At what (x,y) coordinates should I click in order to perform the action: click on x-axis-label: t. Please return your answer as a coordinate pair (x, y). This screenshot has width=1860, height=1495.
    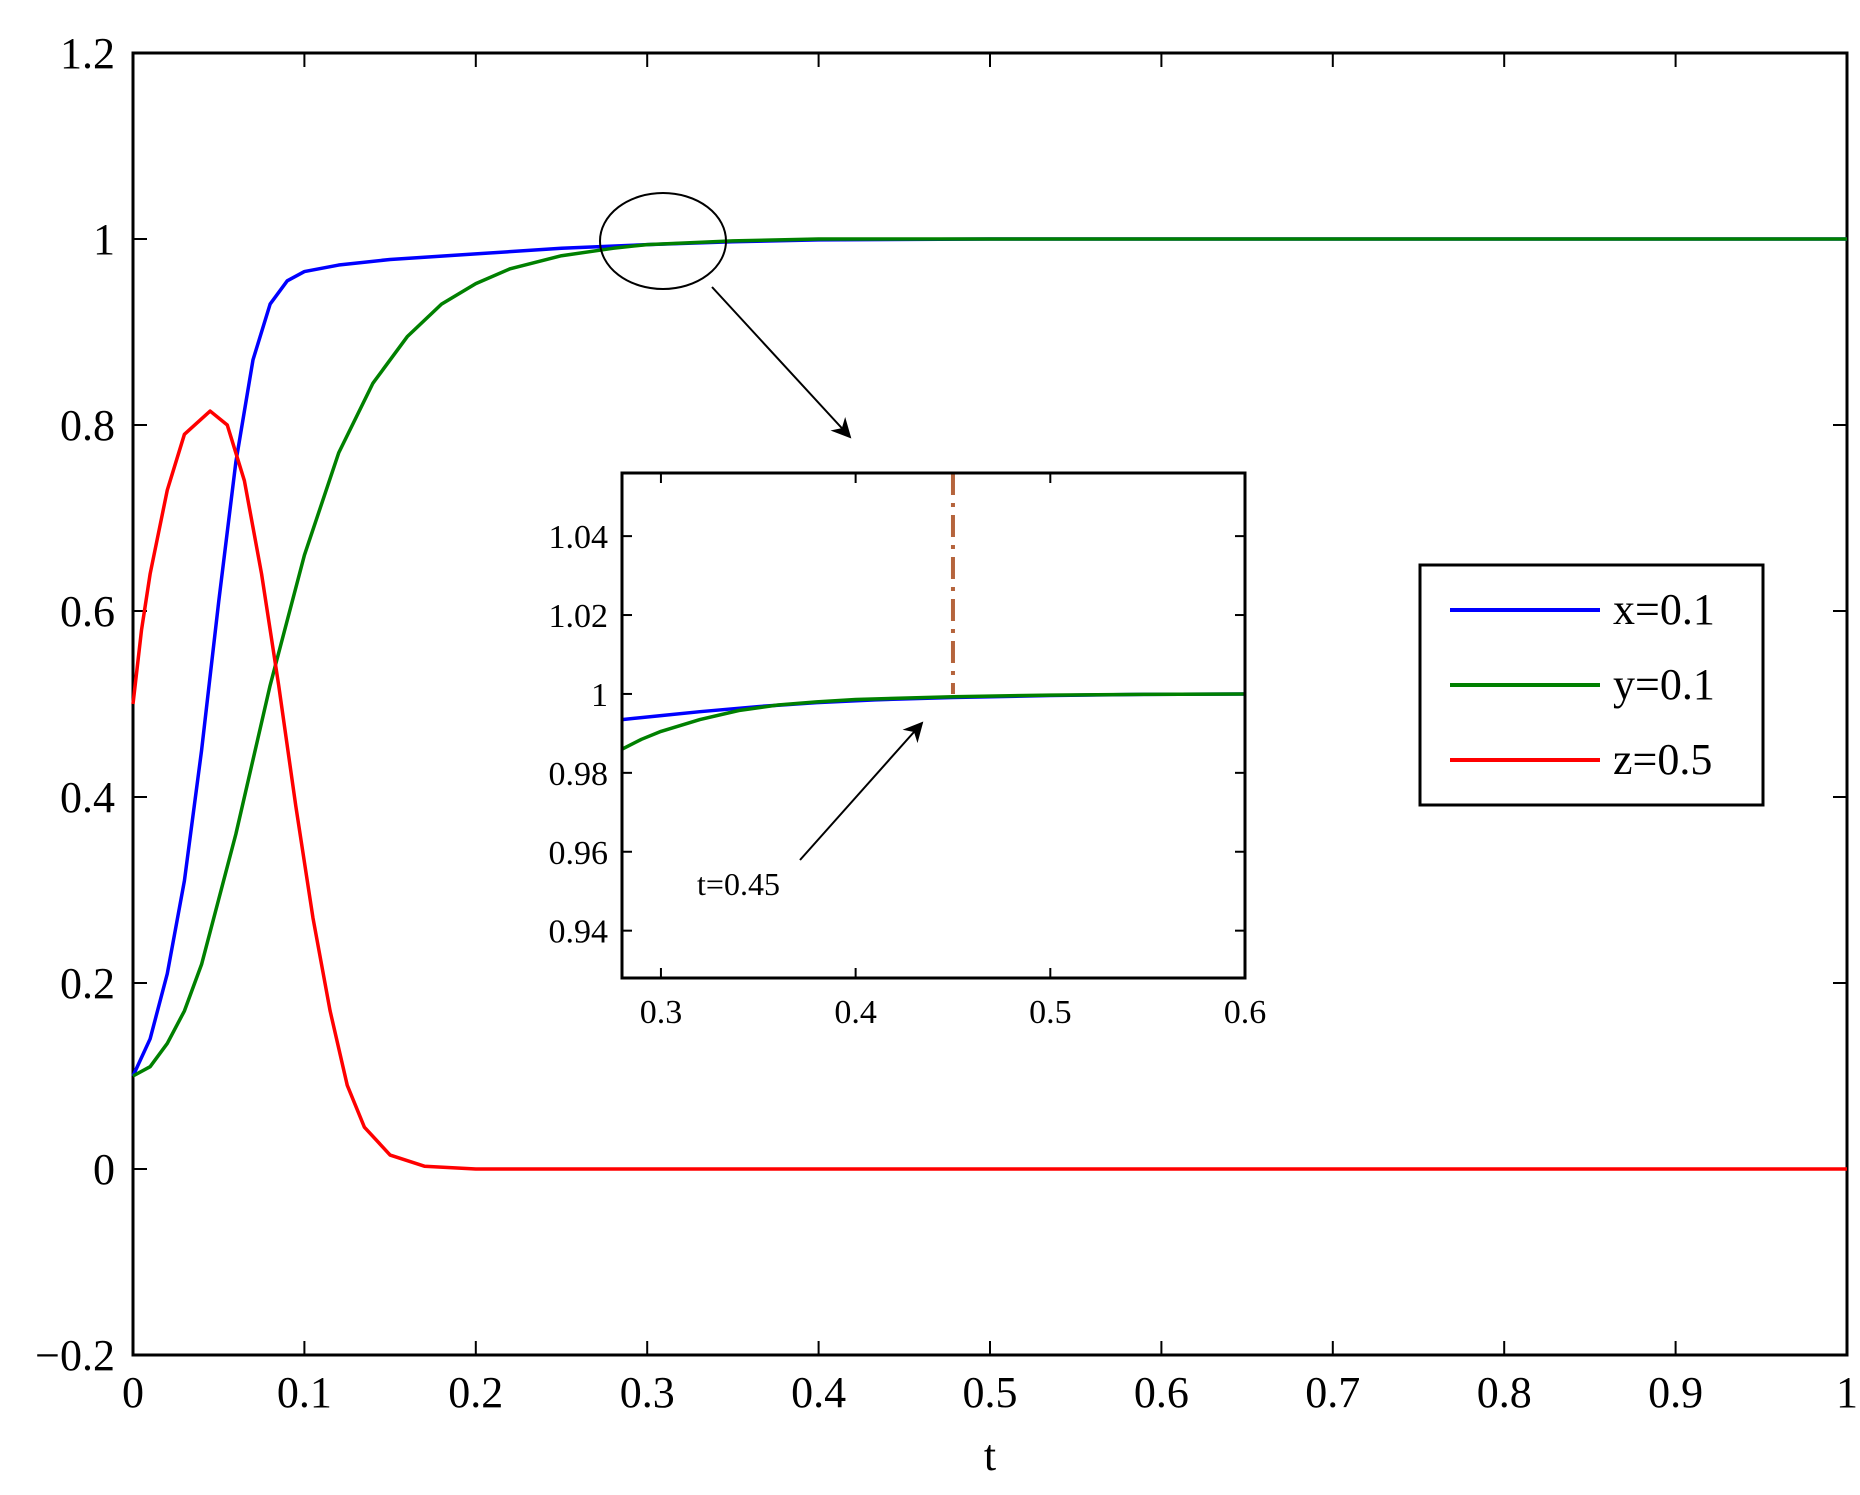
    Looking at the image, I should click on (990, 1455).